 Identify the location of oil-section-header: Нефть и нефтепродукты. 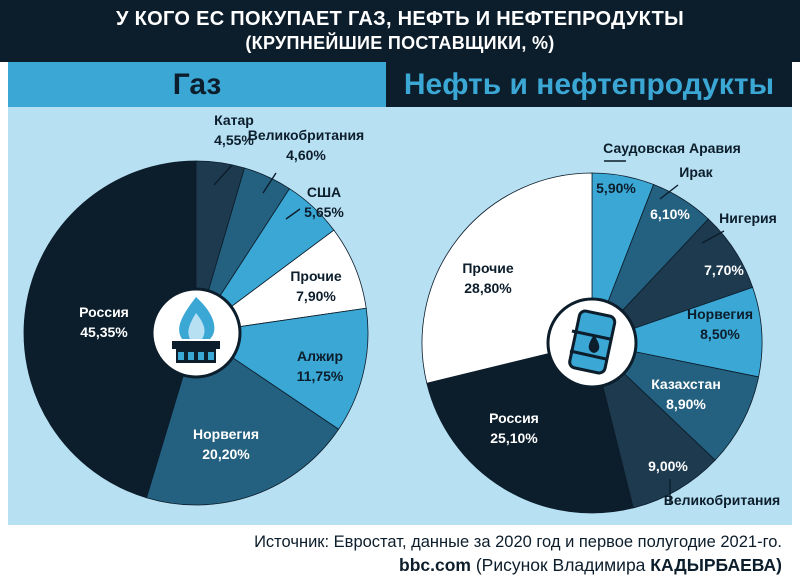
(589, 84).